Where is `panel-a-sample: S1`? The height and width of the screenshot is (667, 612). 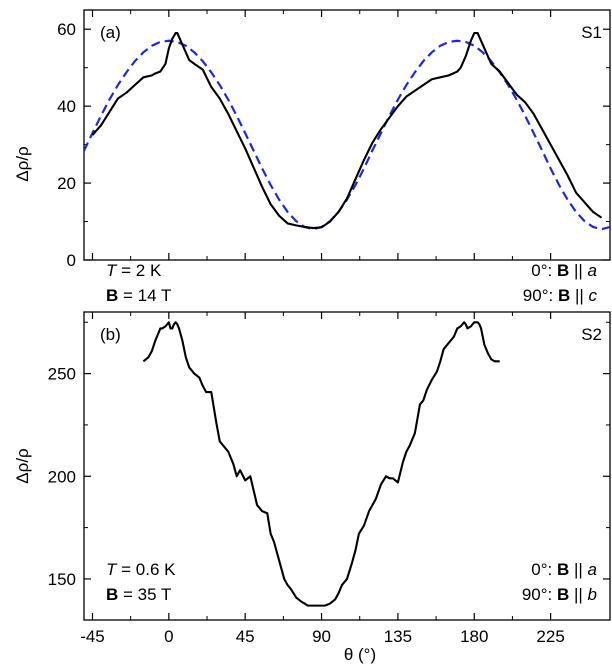
panel-a-sample: S1 is located at coordinates (591, 32).